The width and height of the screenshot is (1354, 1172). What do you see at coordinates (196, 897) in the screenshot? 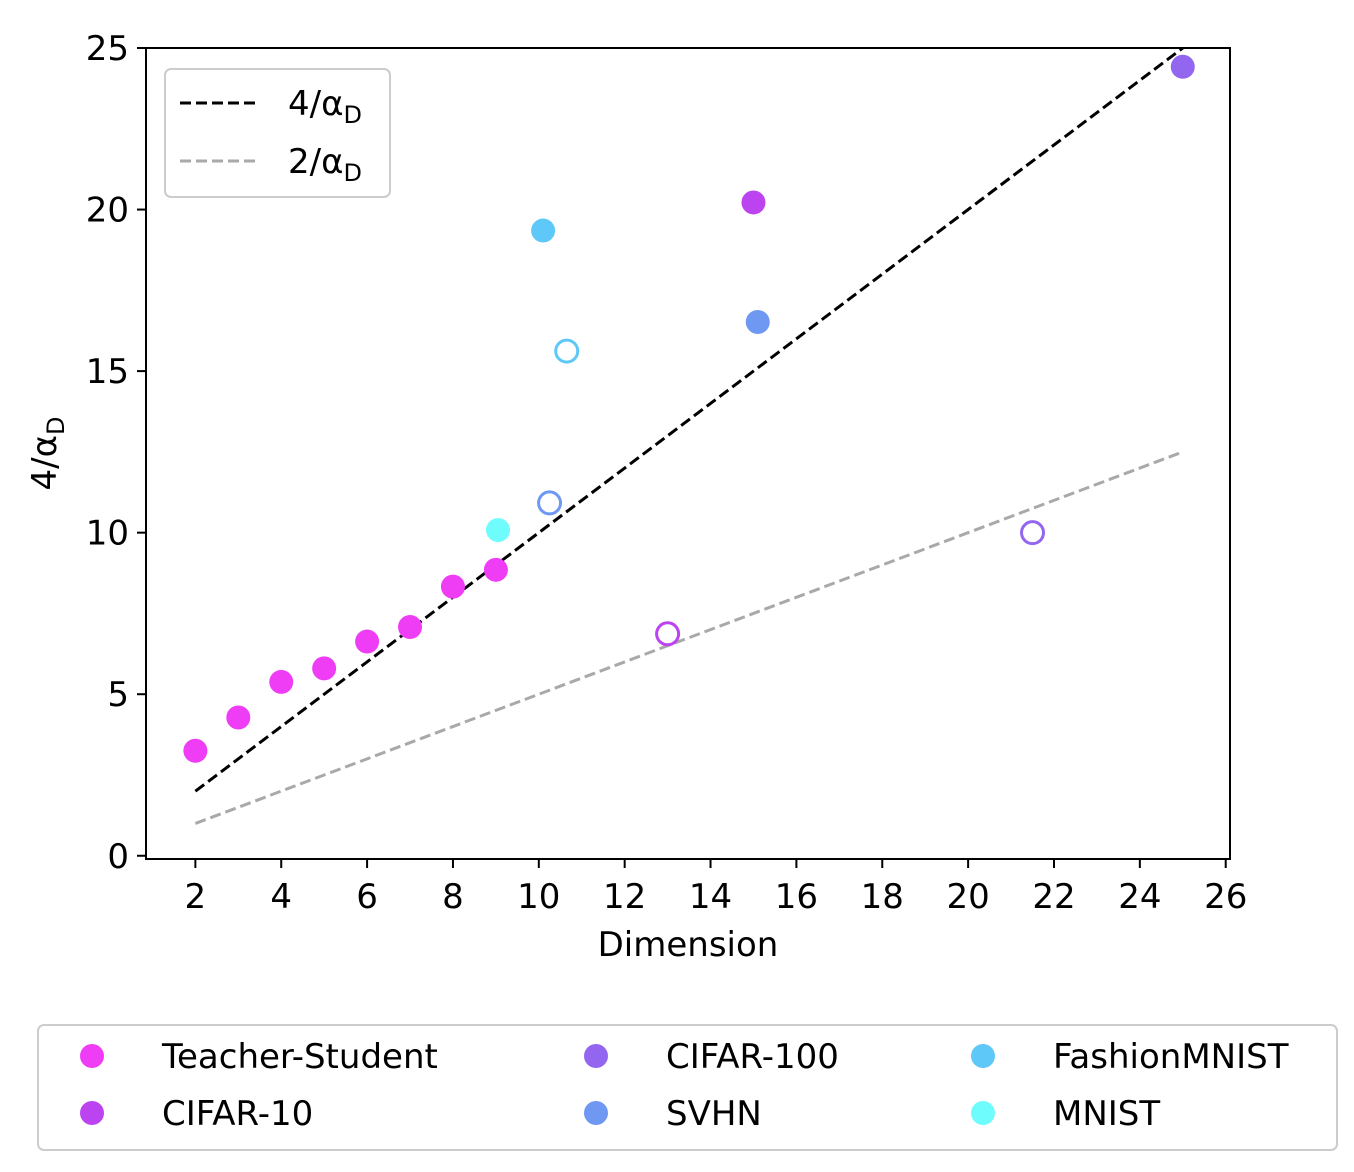
I see `x-tick-label: 2` at bounding box center [196, 897].